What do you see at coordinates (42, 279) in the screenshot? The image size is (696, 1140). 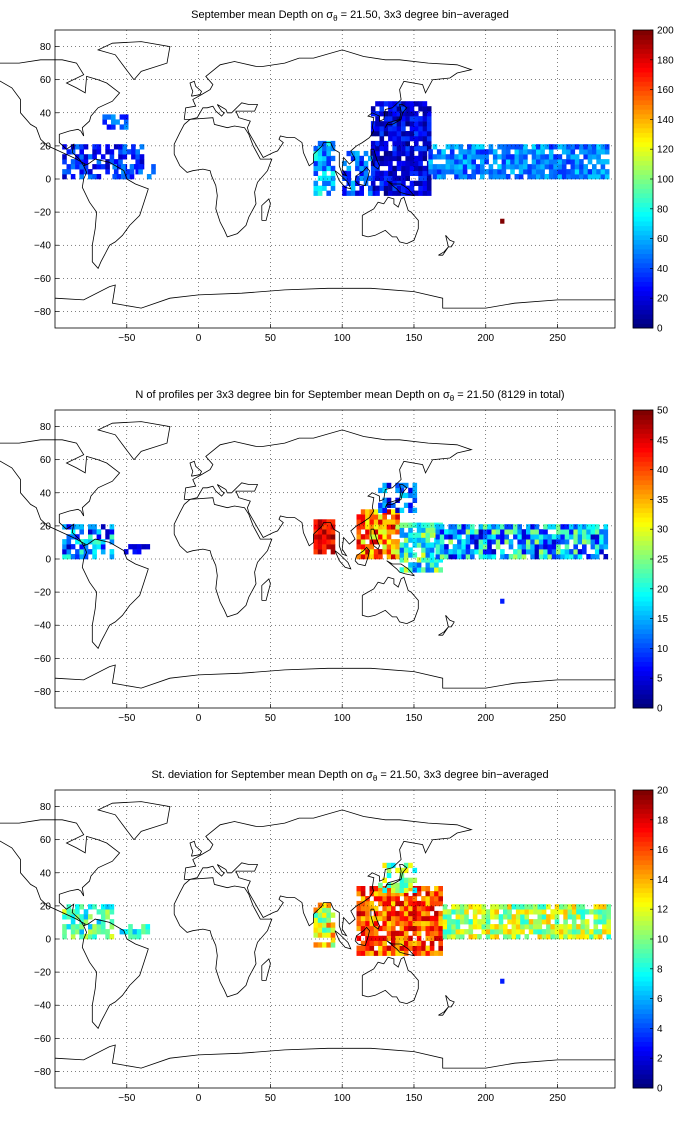 I see `y-tick-label: −60` at bounding box center [42, 279].